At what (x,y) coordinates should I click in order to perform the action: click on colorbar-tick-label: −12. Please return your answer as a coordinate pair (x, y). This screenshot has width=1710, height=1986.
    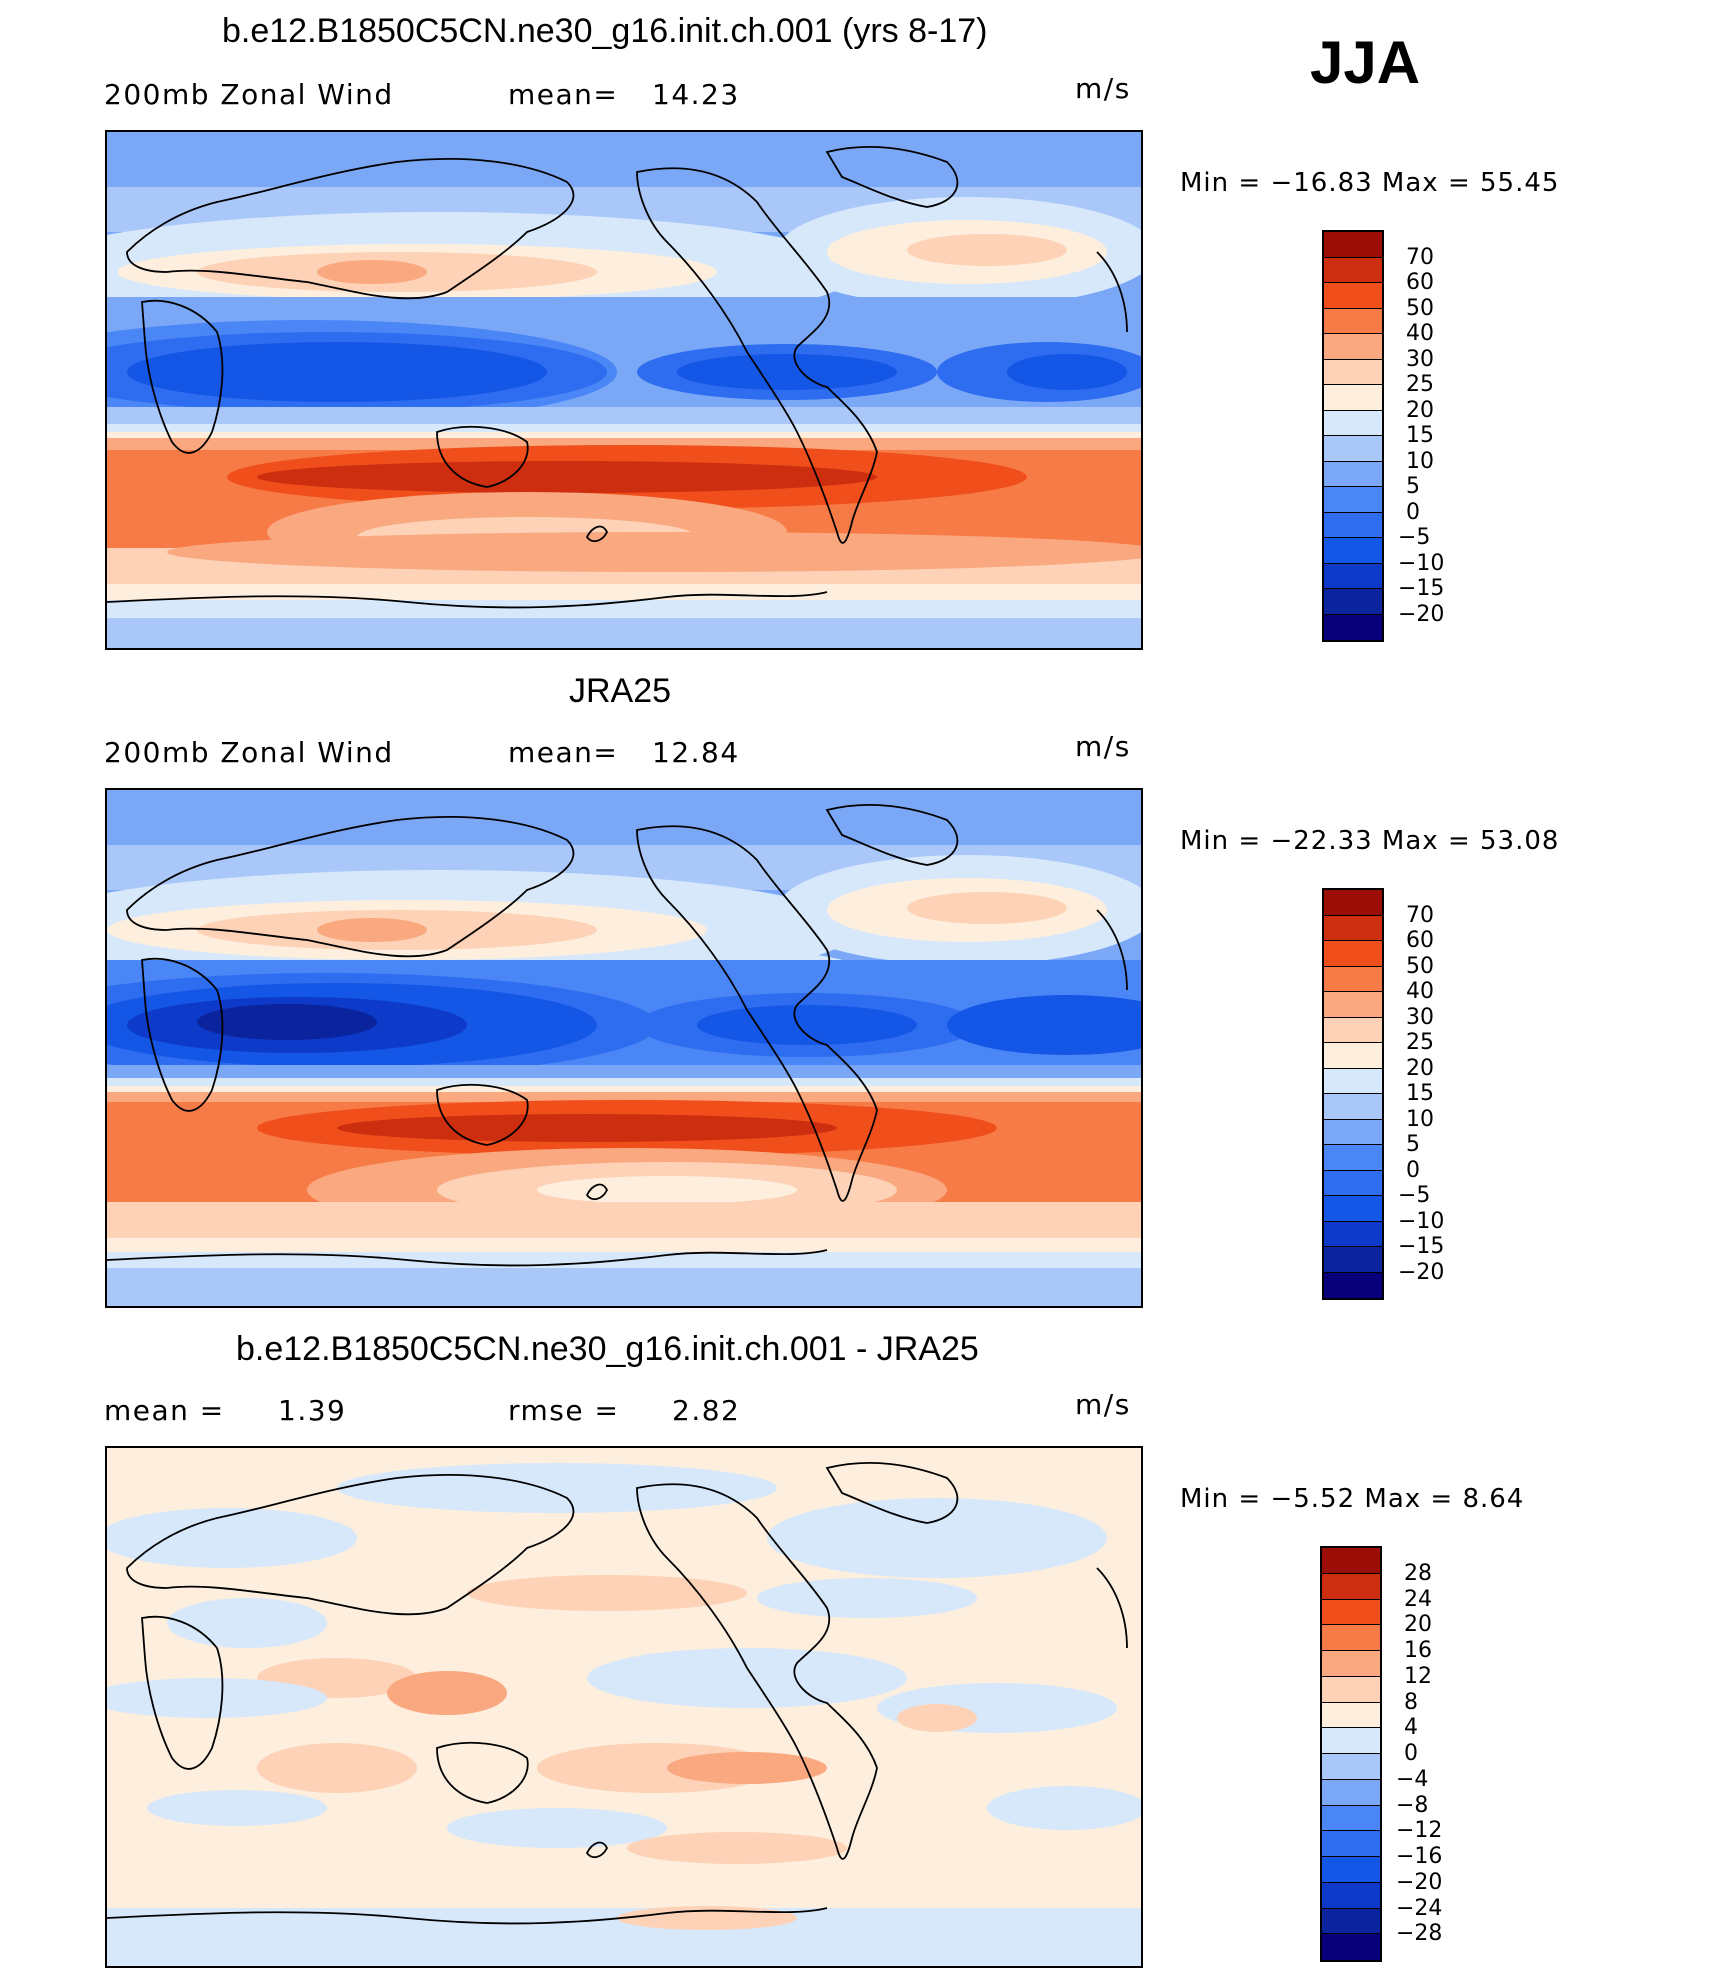
    Looking at the image, I should click on (1419, 1831).